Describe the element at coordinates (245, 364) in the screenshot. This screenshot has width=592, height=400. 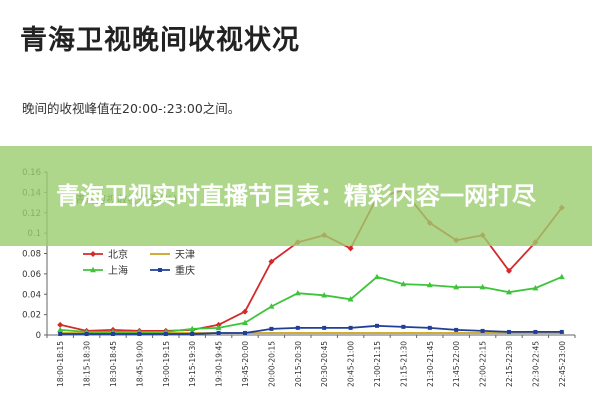
I see `x-tick-label: 19:45-20:00` at that location.